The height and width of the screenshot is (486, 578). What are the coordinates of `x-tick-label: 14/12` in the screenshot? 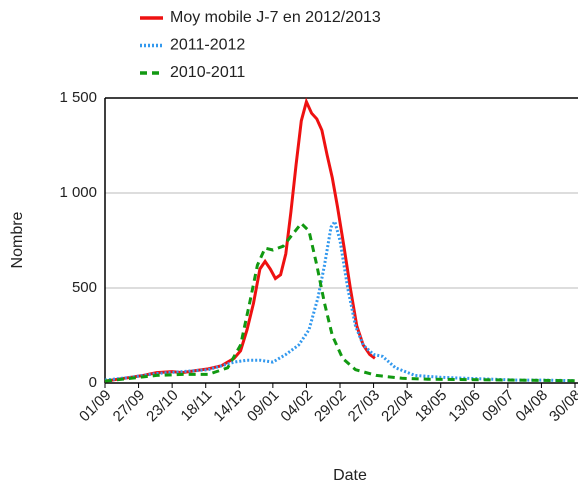 It's located at (229, 406).